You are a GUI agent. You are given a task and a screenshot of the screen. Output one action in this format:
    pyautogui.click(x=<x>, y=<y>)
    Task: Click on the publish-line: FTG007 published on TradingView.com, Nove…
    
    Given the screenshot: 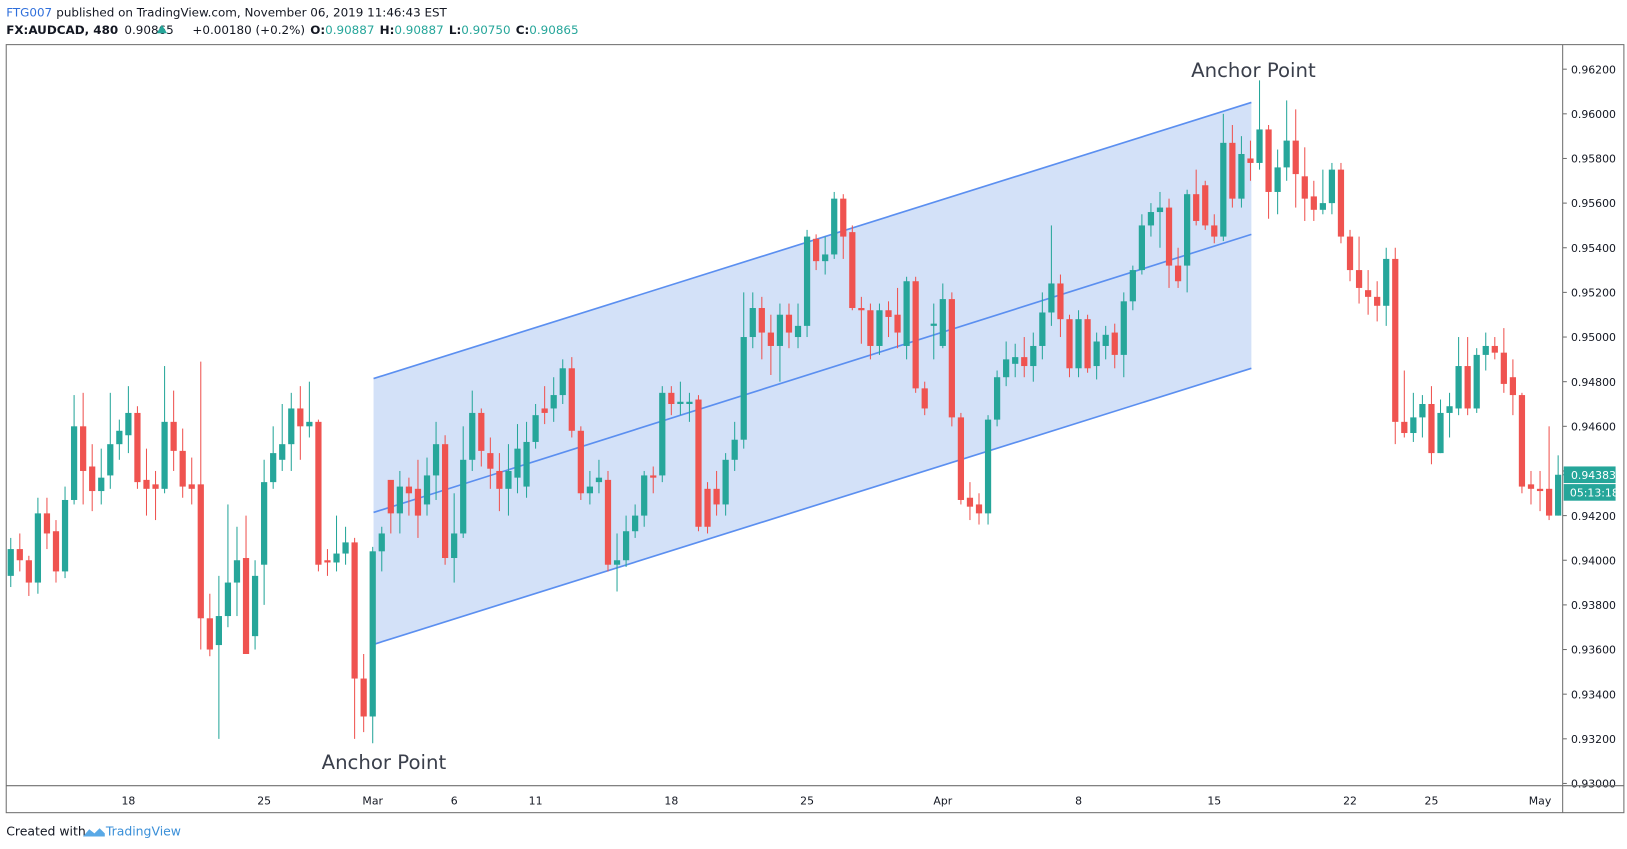 What is the action you would take?
    pyautogui.click(x=226, y=13)
    